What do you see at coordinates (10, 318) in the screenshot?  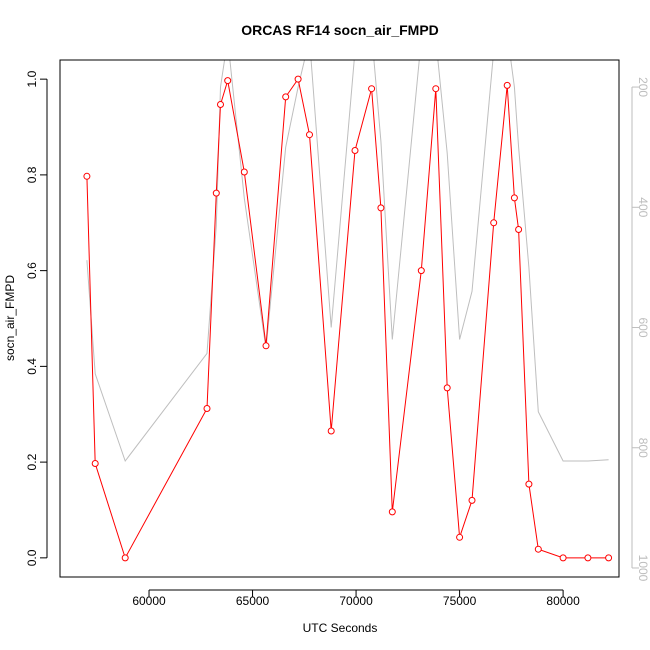 I see `y-axis-label: socn_air_FMPD` at bounding box center [10, 318].